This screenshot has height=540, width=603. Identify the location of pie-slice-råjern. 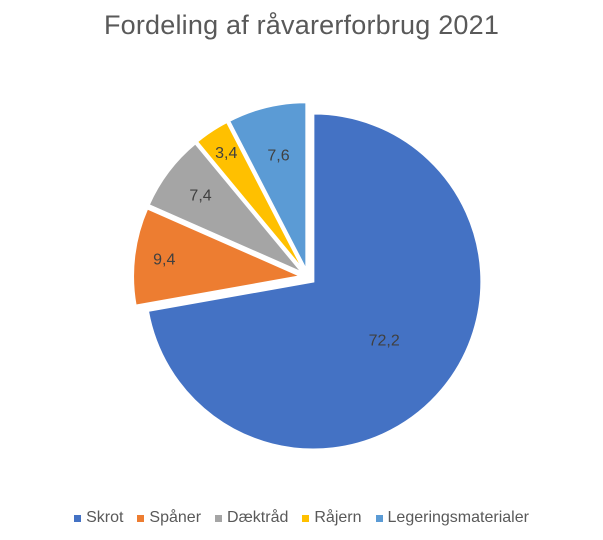
(250, 196).